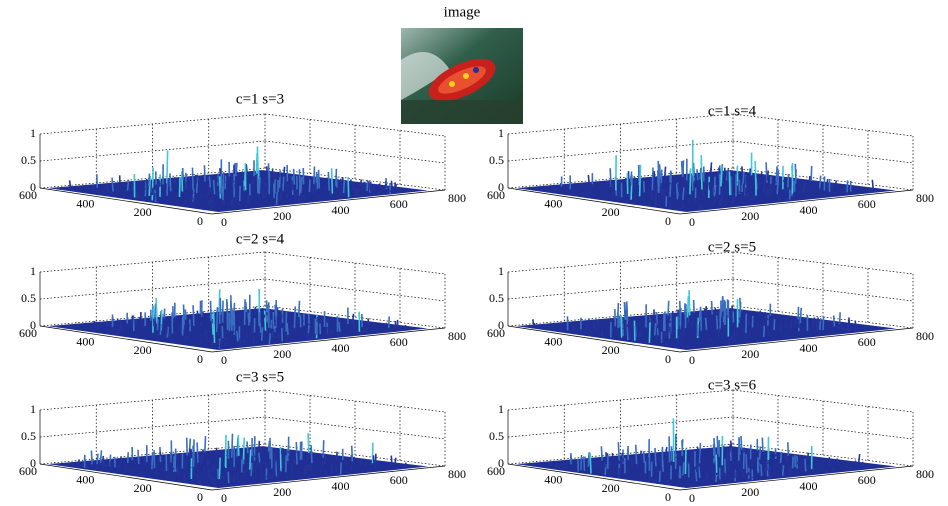 The width and height of the screenshot is (948, 506). Describe the element at coordinates (282, 216) in the screenshot. I see `x-tick-label: 200` at that location.